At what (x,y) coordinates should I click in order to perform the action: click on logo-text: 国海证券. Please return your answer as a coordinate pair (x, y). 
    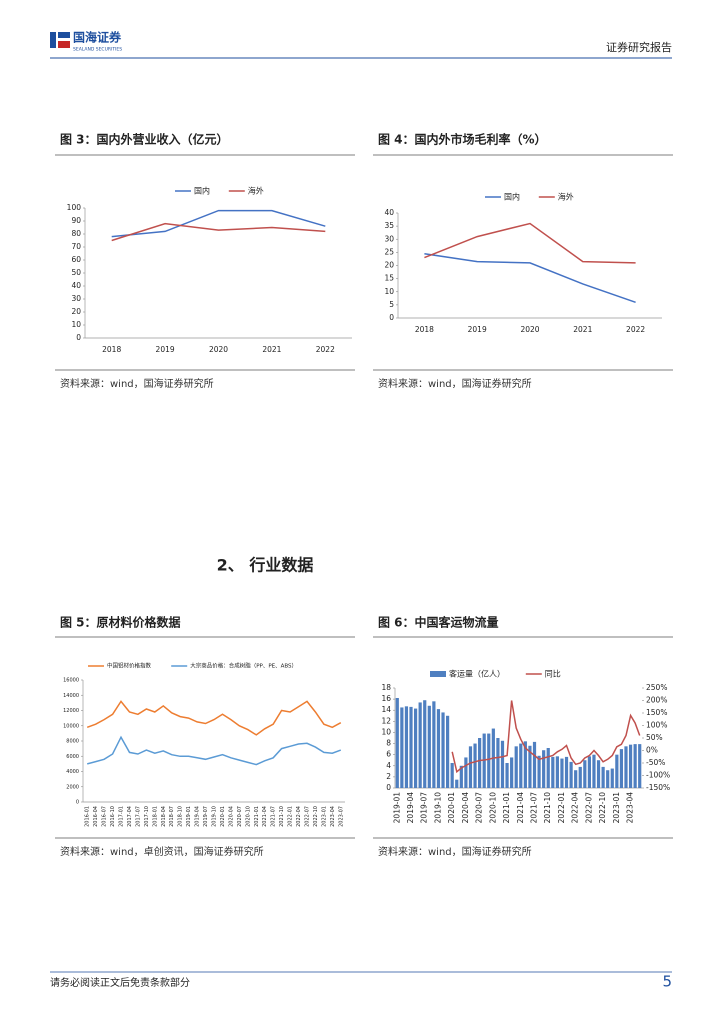
    Looking at the image, I should click on (97, 37).